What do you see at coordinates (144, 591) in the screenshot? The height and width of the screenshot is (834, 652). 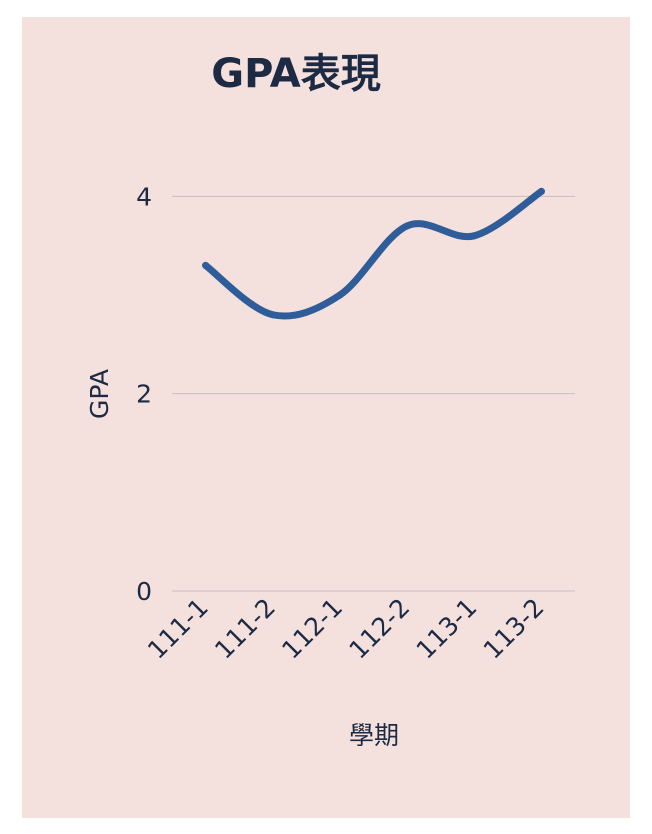 I see `y-tick-label: 0` at bounding box center [144, 591].